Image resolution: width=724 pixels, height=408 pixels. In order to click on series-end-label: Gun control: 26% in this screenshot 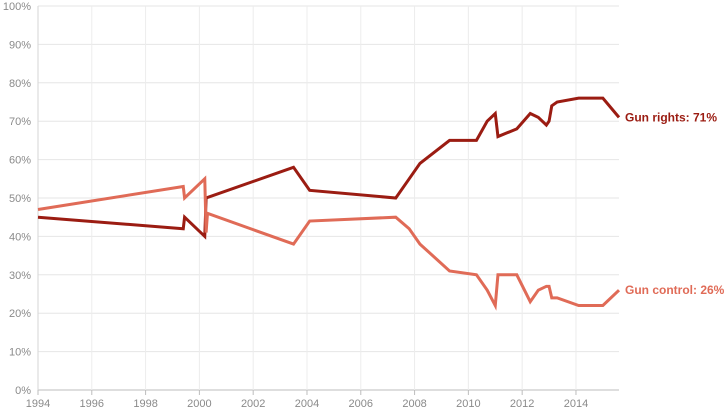, I will do `click(674, 290)`.